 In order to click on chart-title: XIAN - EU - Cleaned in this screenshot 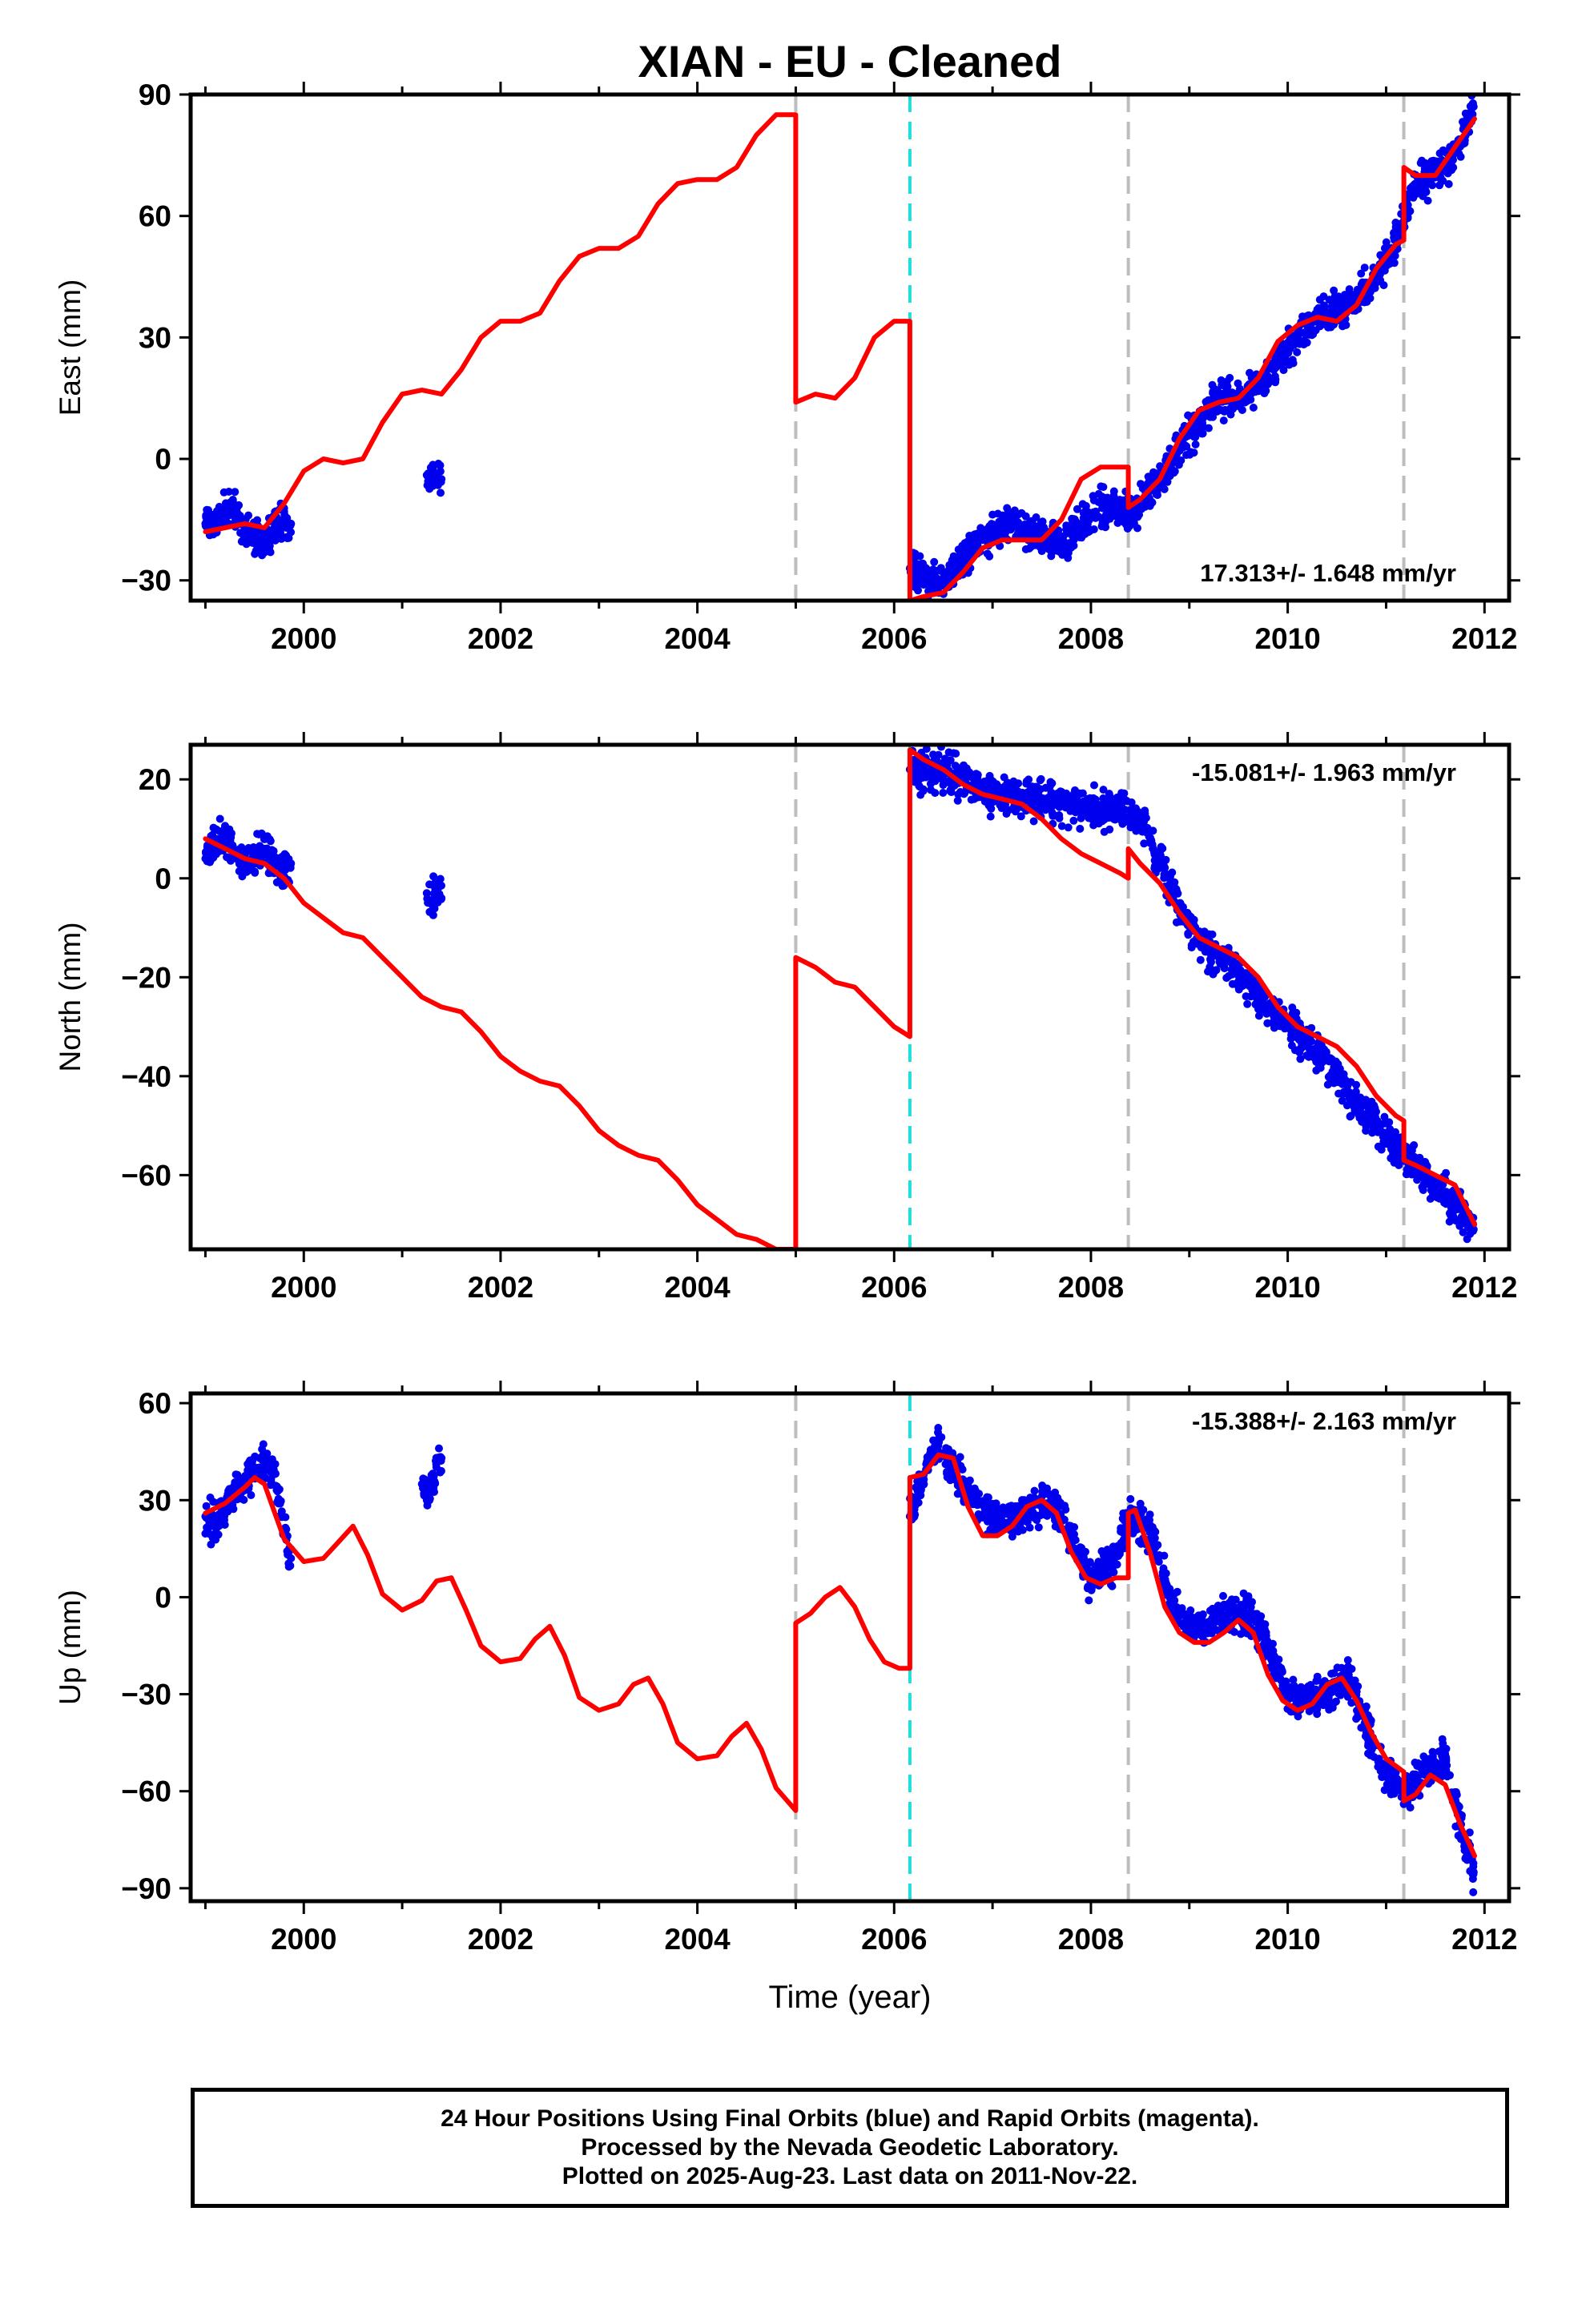, I will do `click(850, 61)`.